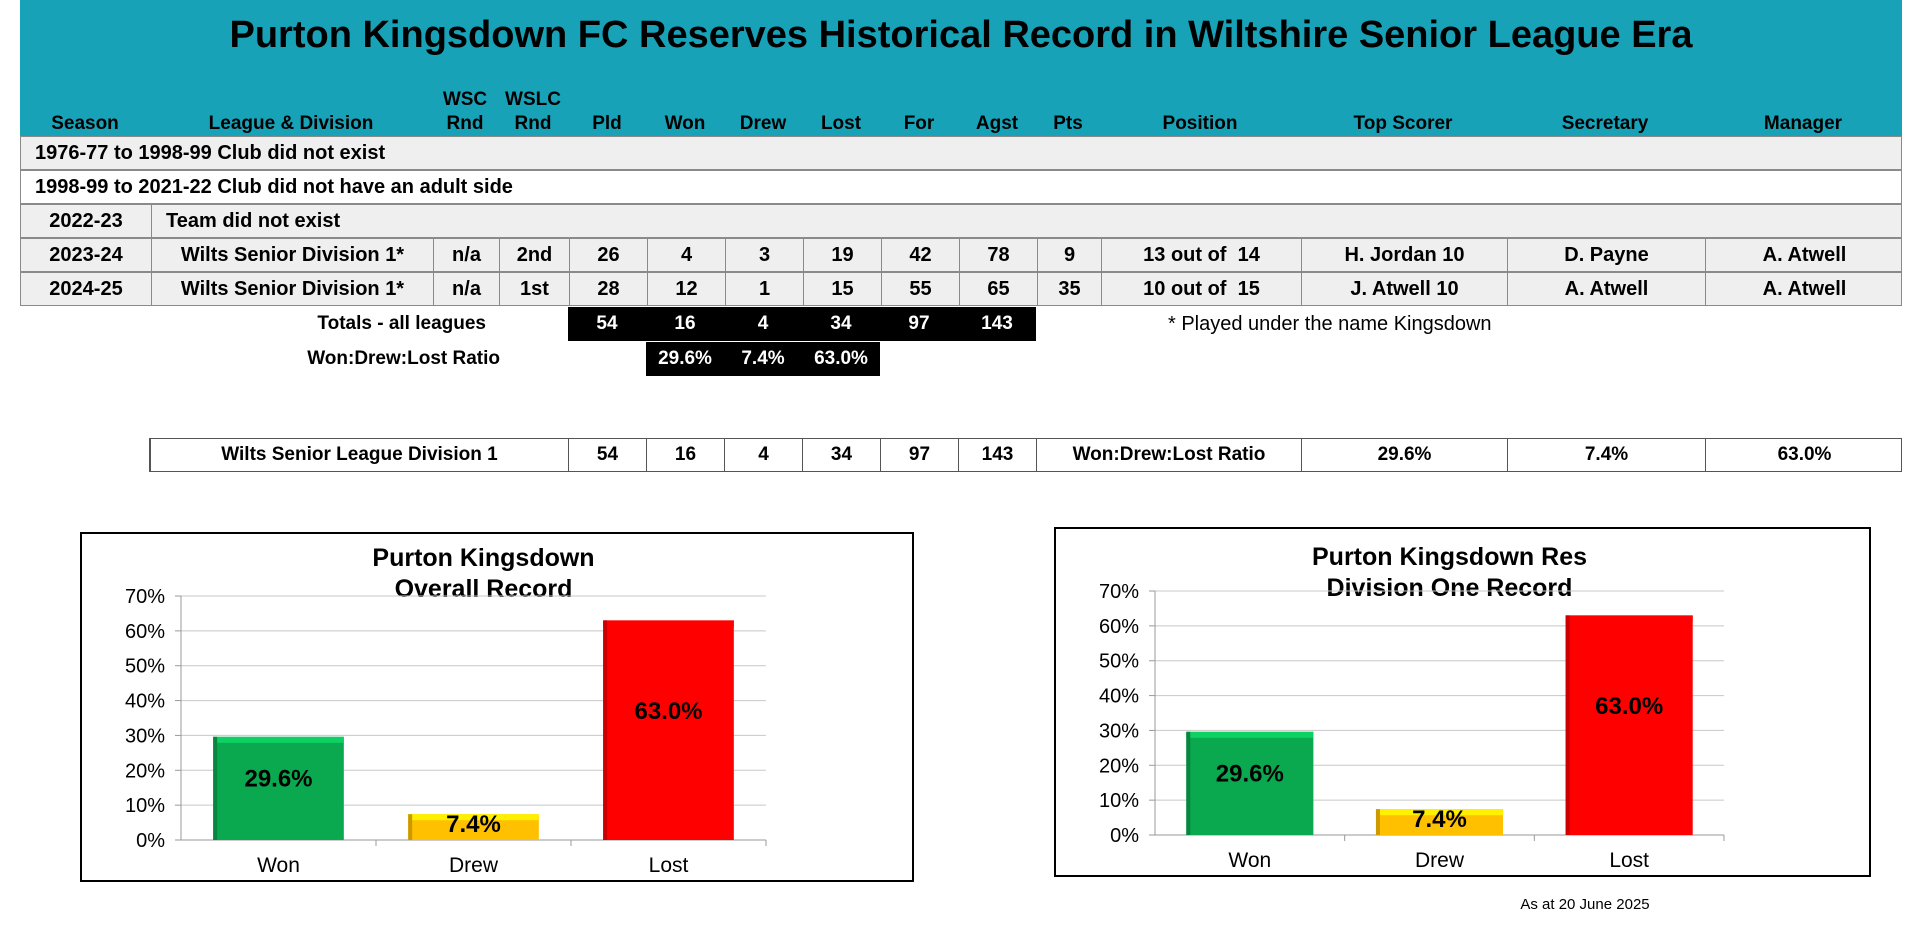 This screenshot has width=1920, height=939. What do you see at coordinates (841, 455) in the screenshot?
I see `summary-lost: 34` at bounding box center [841, 455].